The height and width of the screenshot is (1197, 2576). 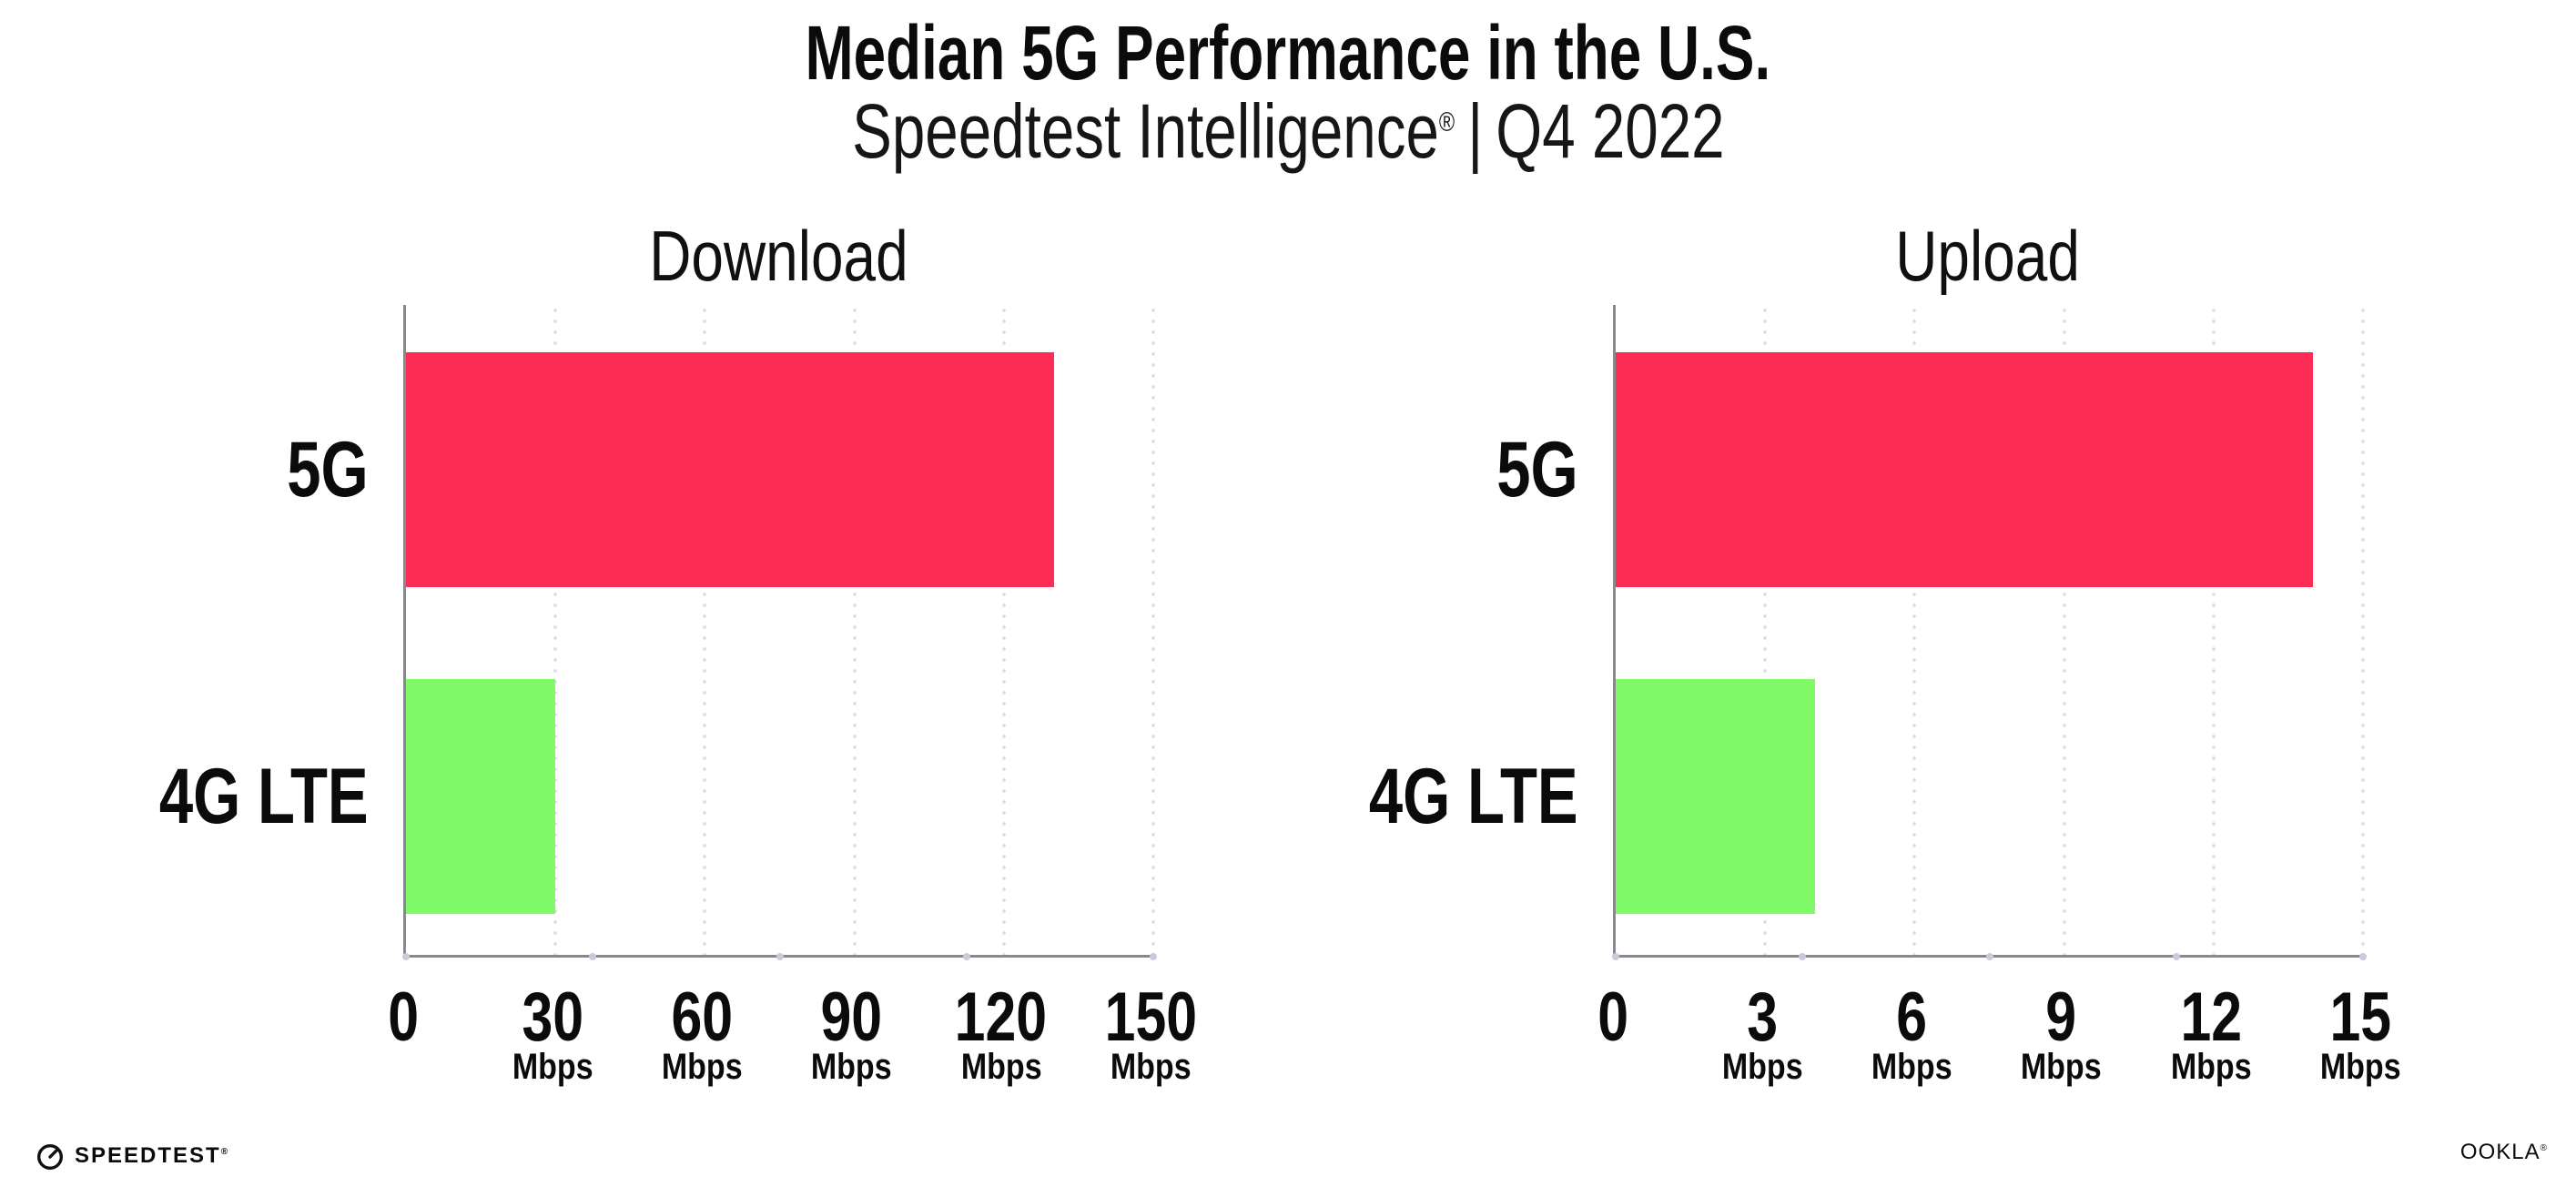 I want to click on page-title: Median 5G Performance in the U.S., so click(x=1288, y=53).